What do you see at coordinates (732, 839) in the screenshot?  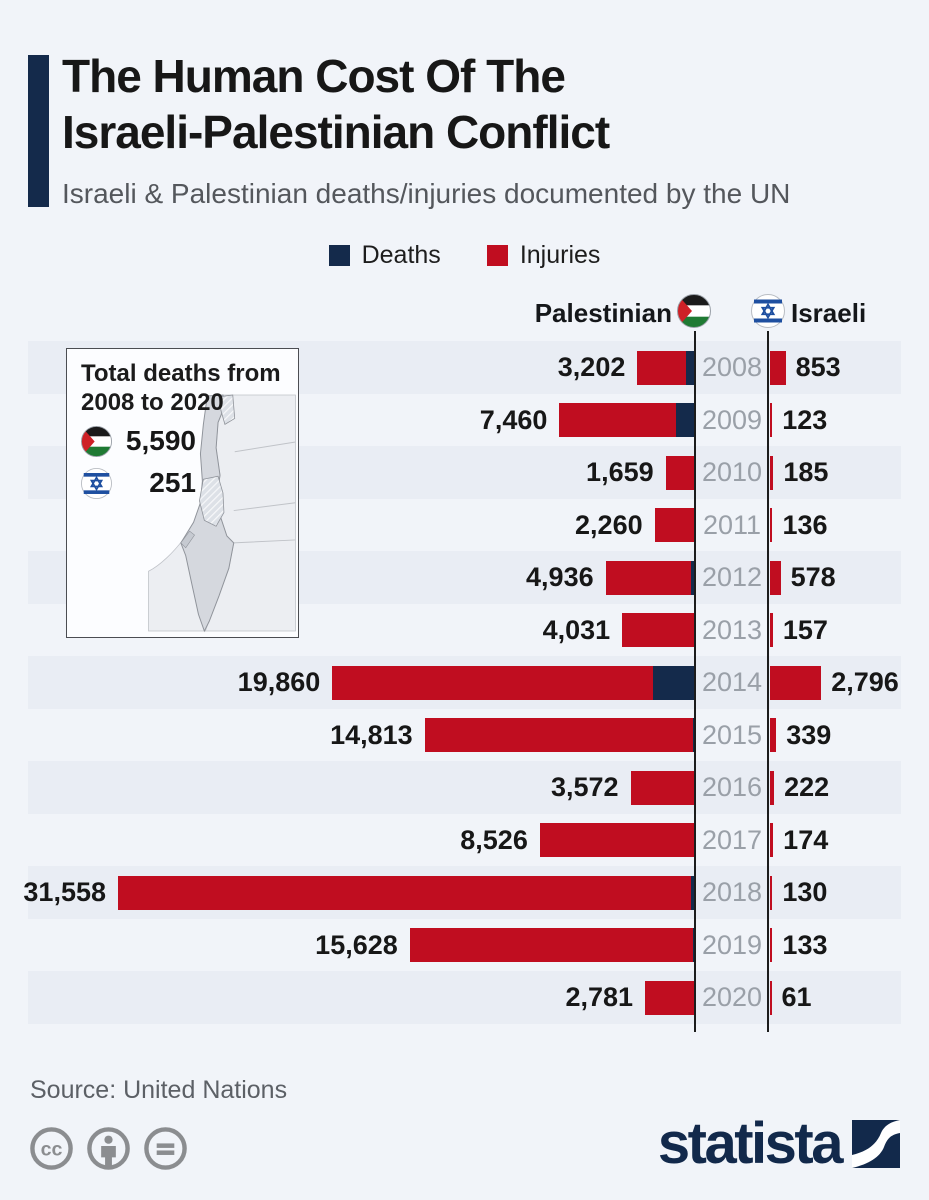 I see `year-label: 2017` at bounding box center [732, 839].